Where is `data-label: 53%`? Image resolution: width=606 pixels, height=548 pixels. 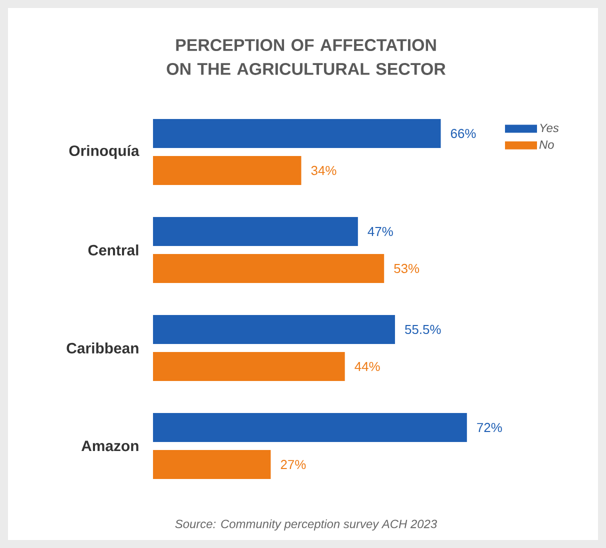
data-label: 53% is located at coordinates (407, 269).